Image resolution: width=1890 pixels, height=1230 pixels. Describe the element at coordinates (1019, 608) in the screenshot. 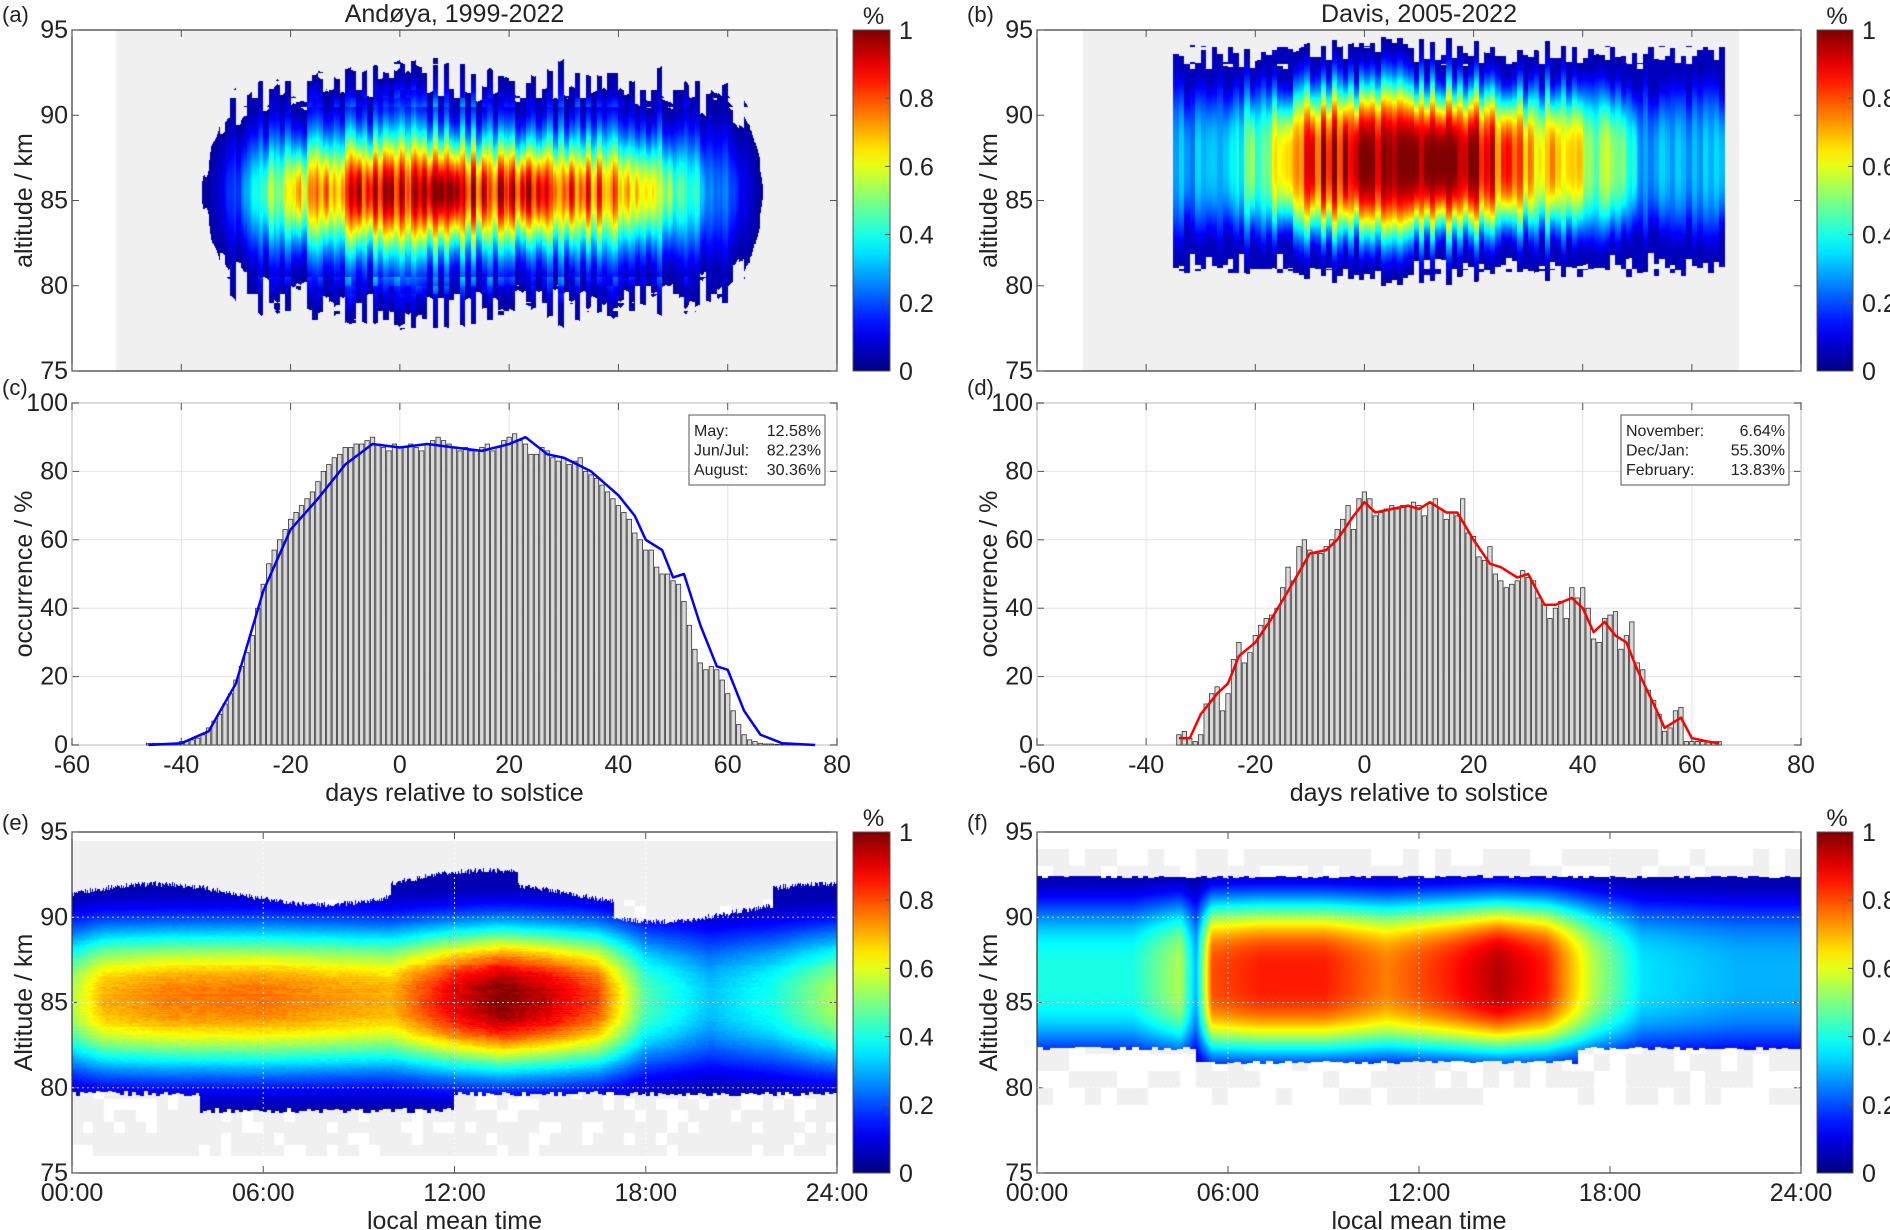

I see `y-tick-label: 40` at that location.